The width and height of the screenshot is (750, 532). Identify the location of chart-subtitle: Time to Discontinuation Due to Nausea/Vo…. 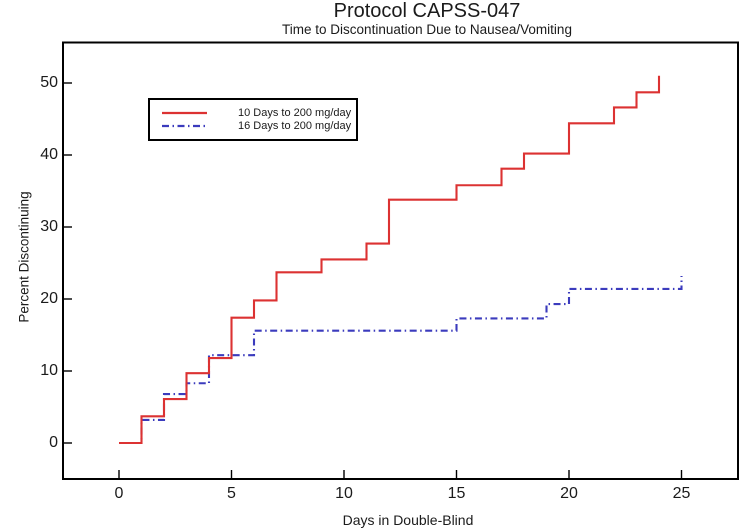
(427, 29).